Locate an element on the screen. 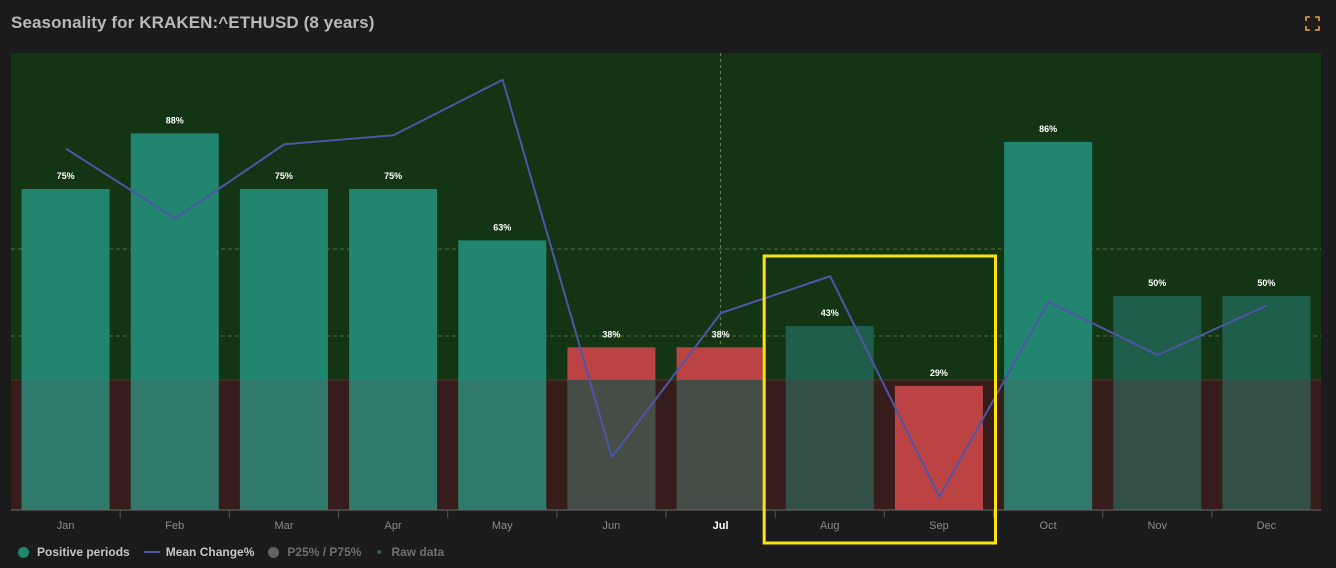 Image resolution: width=1336 pixels, height=568 pixels. legend-label: Raw data is located at coordinates (418, 552).